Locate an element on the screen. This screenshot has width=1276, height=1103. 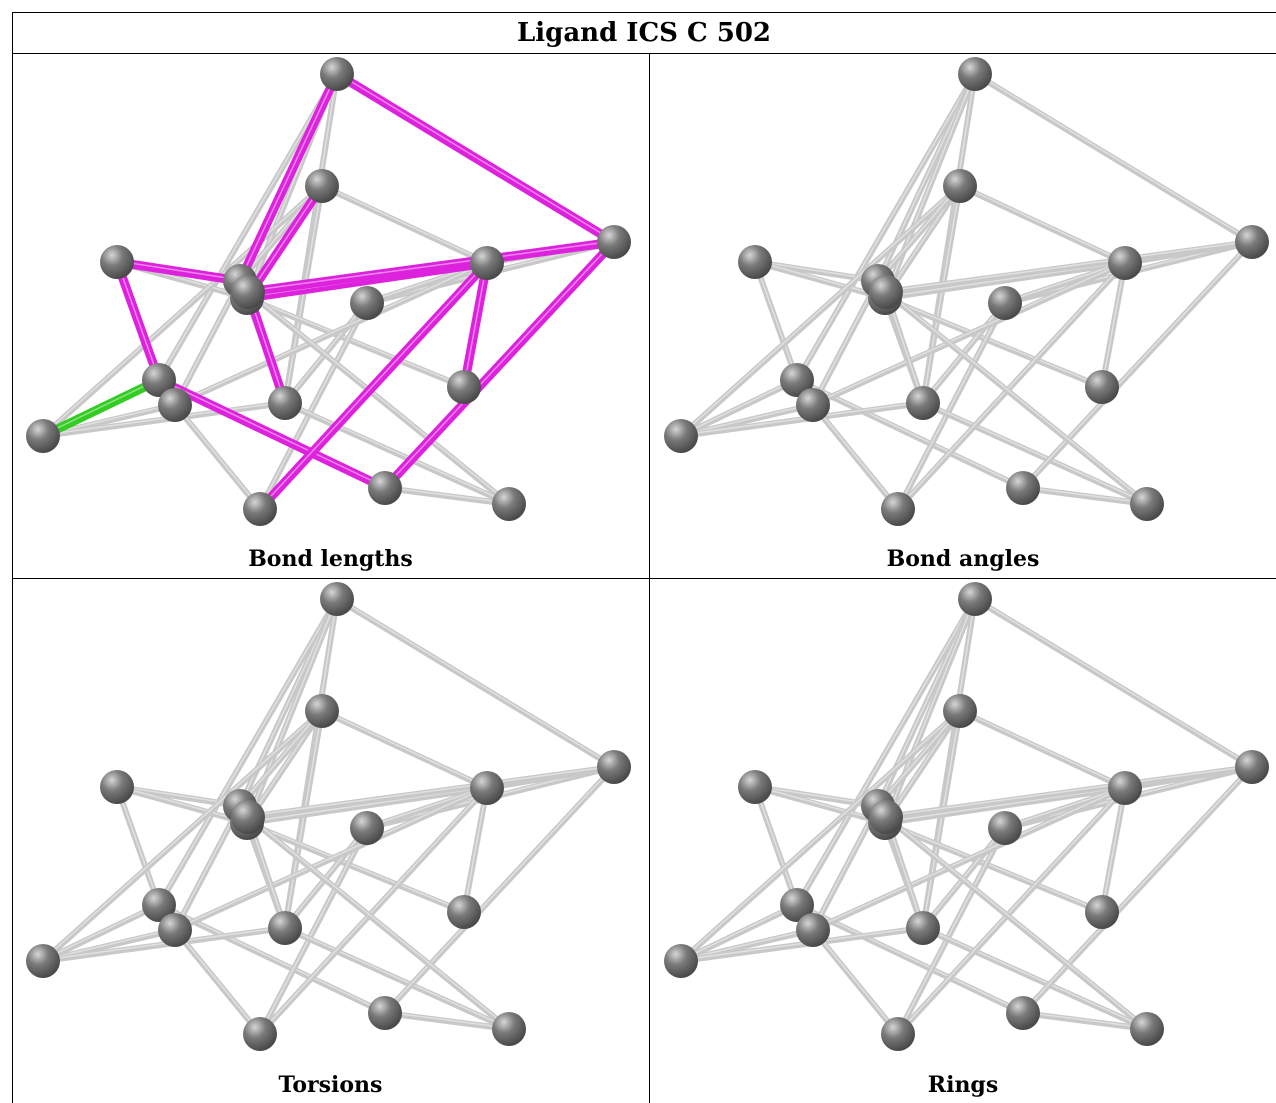
bond-a6-a11 is located at coordinates (355, 342).